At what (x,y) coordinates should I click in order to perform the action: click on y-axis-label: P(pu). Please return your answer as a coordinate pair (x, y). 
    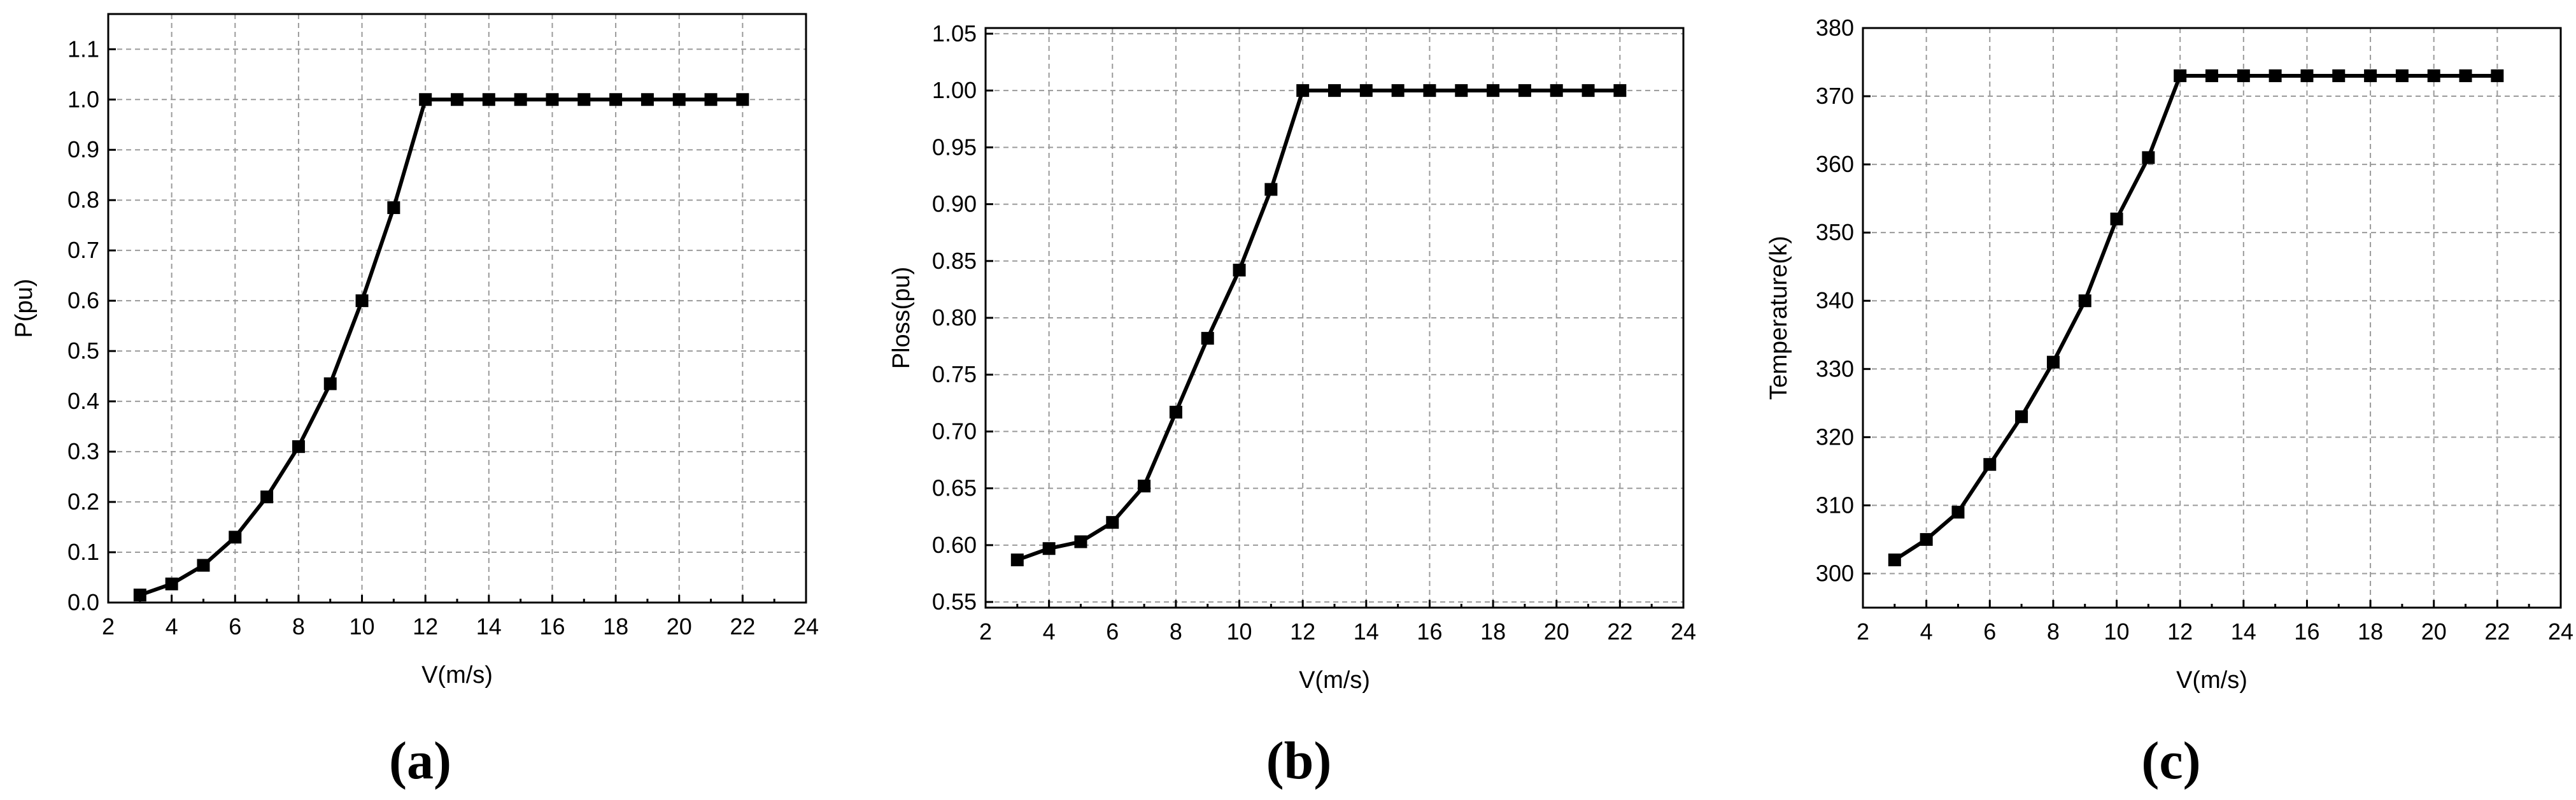
    Looking at the image, I should click on (24, 308).